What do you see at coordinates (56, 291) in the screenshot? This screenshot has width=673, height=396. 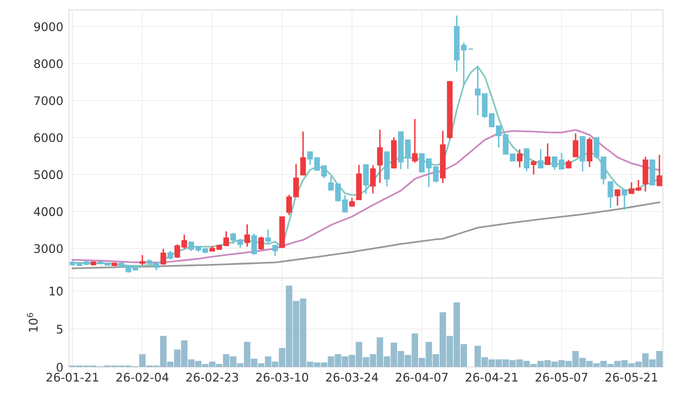 I see `y-tick-label: 10` at bounding box center [56, 291].